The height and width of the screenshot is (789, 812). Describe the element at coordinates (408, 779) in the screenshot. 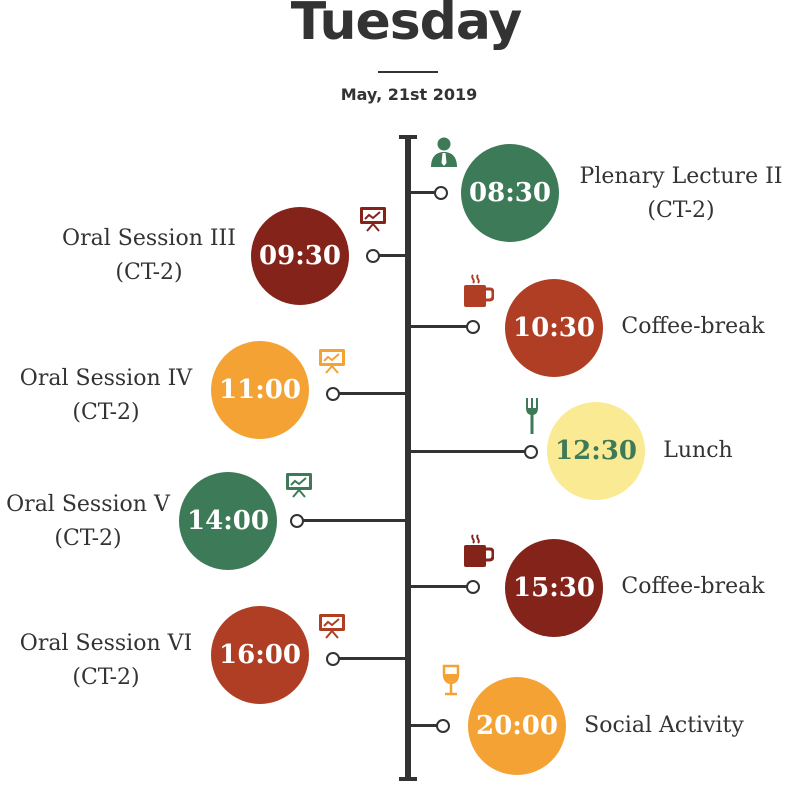

I see `timeline-bottom-cap` at that location.